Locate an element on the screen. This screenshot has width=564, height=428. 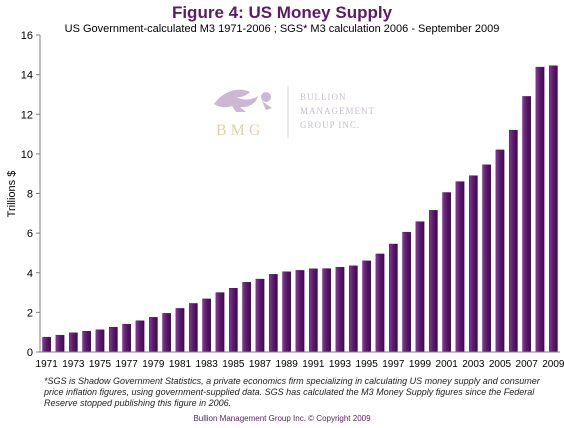
x-tick-label: 1971 is located at coordinates (47, 364).